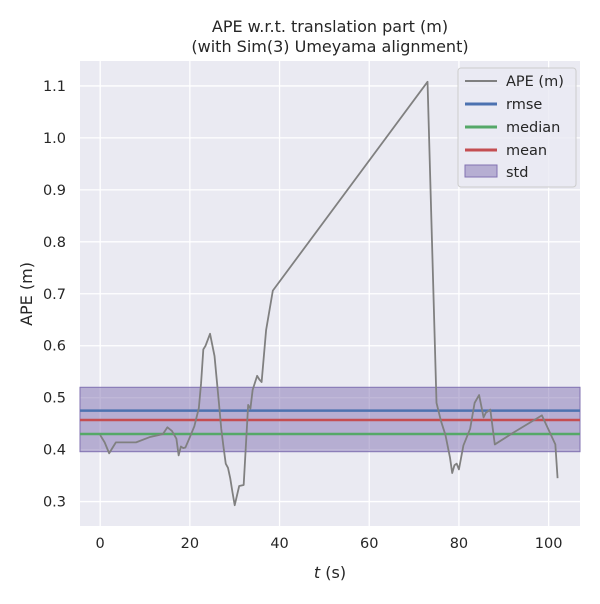 This screenshot has height=604, width=600. What do you see at coordinates (54, 503) in the screenshot?
I see `y-tick-label: 0.3` at bounding box center [54, 503].